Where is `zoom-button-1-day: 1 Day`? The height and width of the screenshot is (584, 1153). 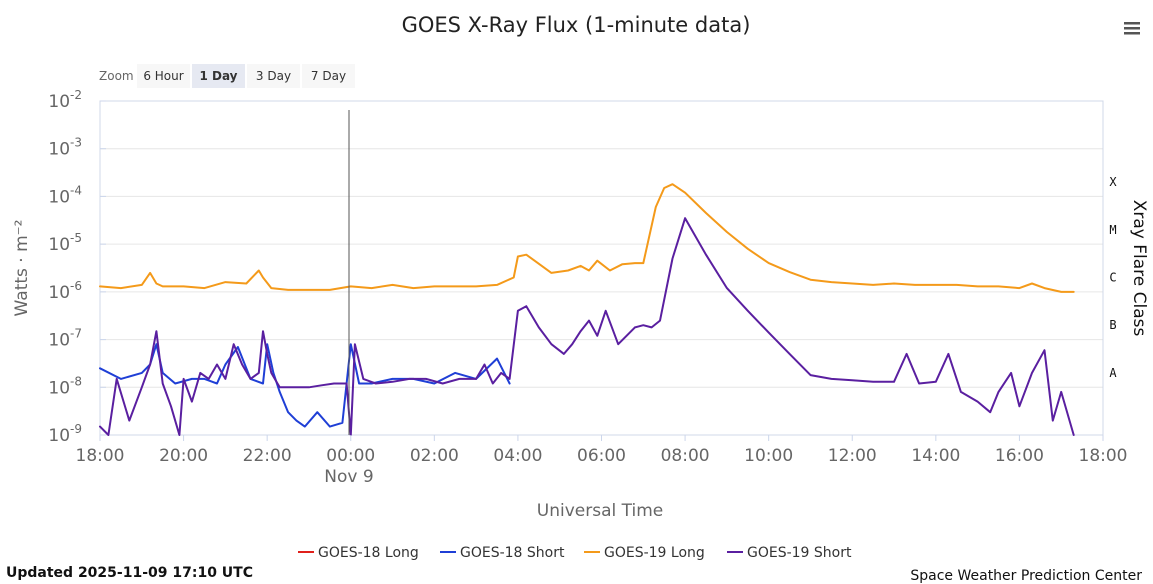 zoom-button-1-day: 1 Day is located at coordinates (218, 76).